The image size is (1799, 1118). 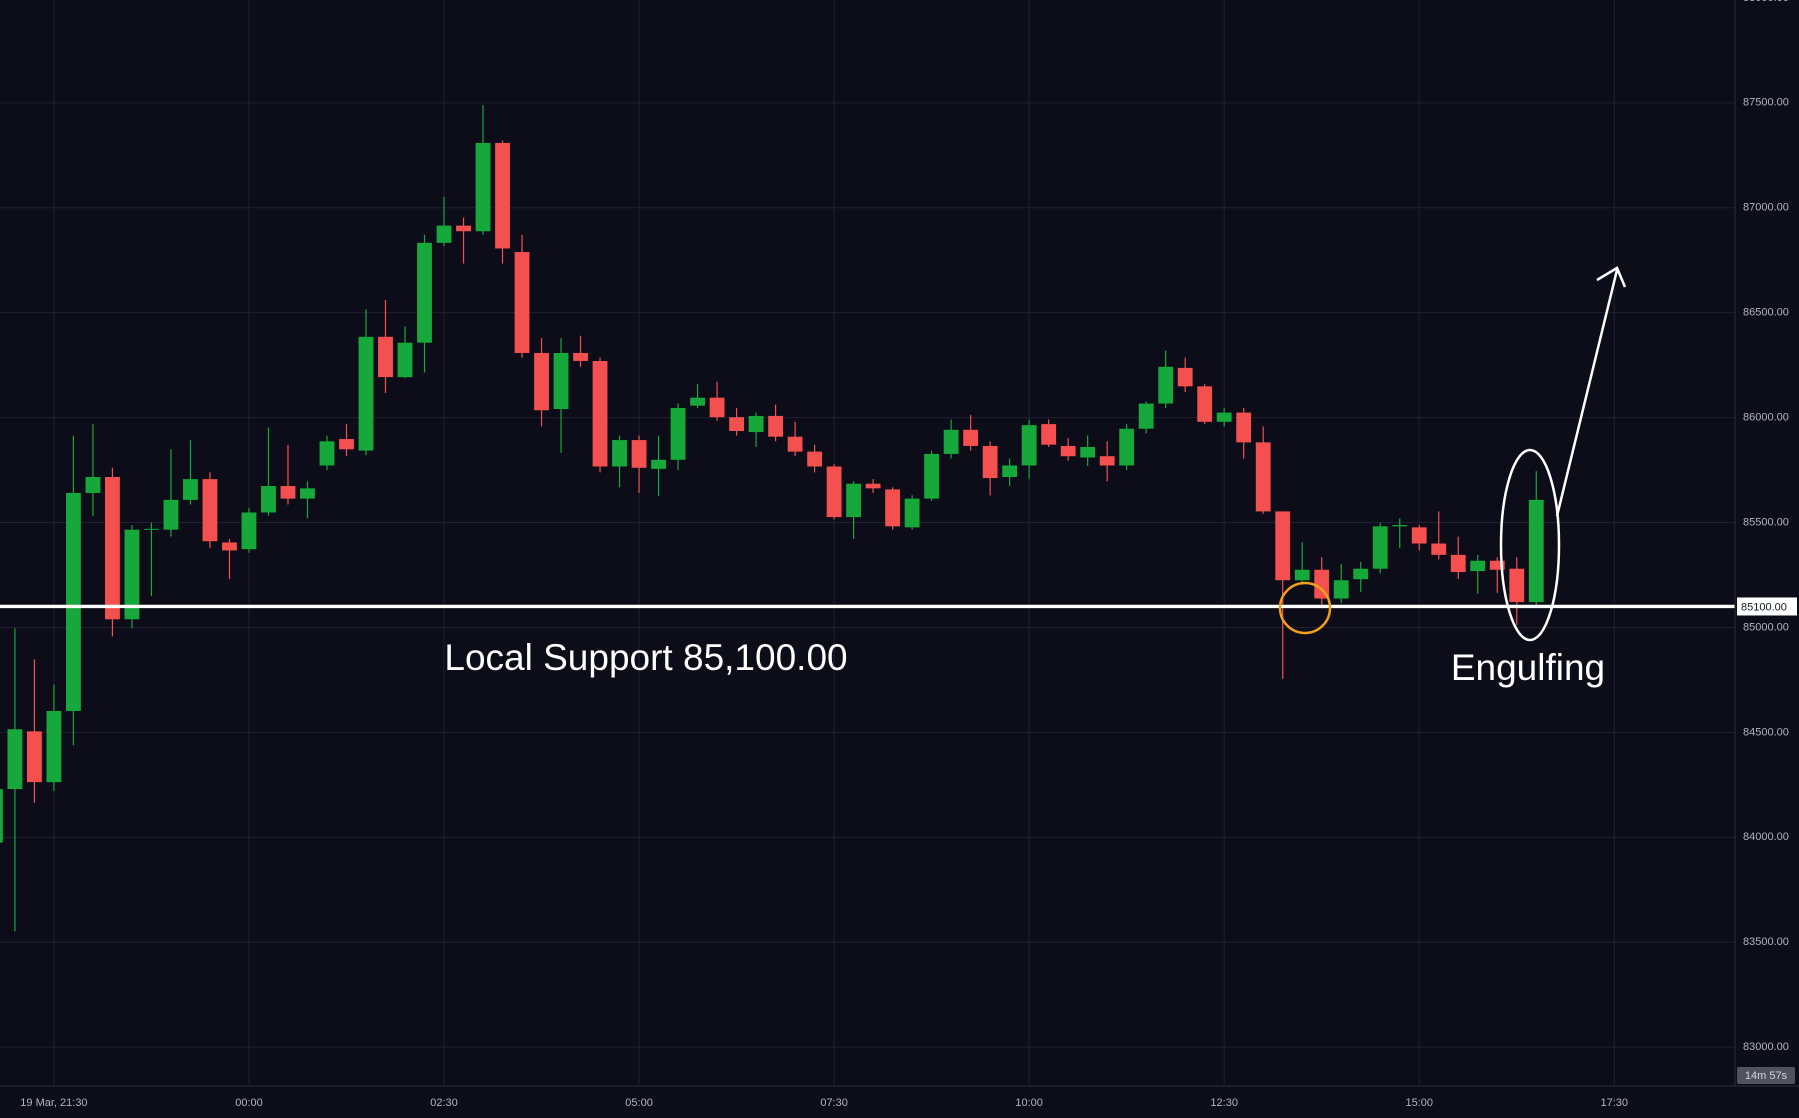 What do you see at coordinates (249, 1103) in the screenshot?
I see `x-tick-label: 00:00` at bounding box center [249, 1103].